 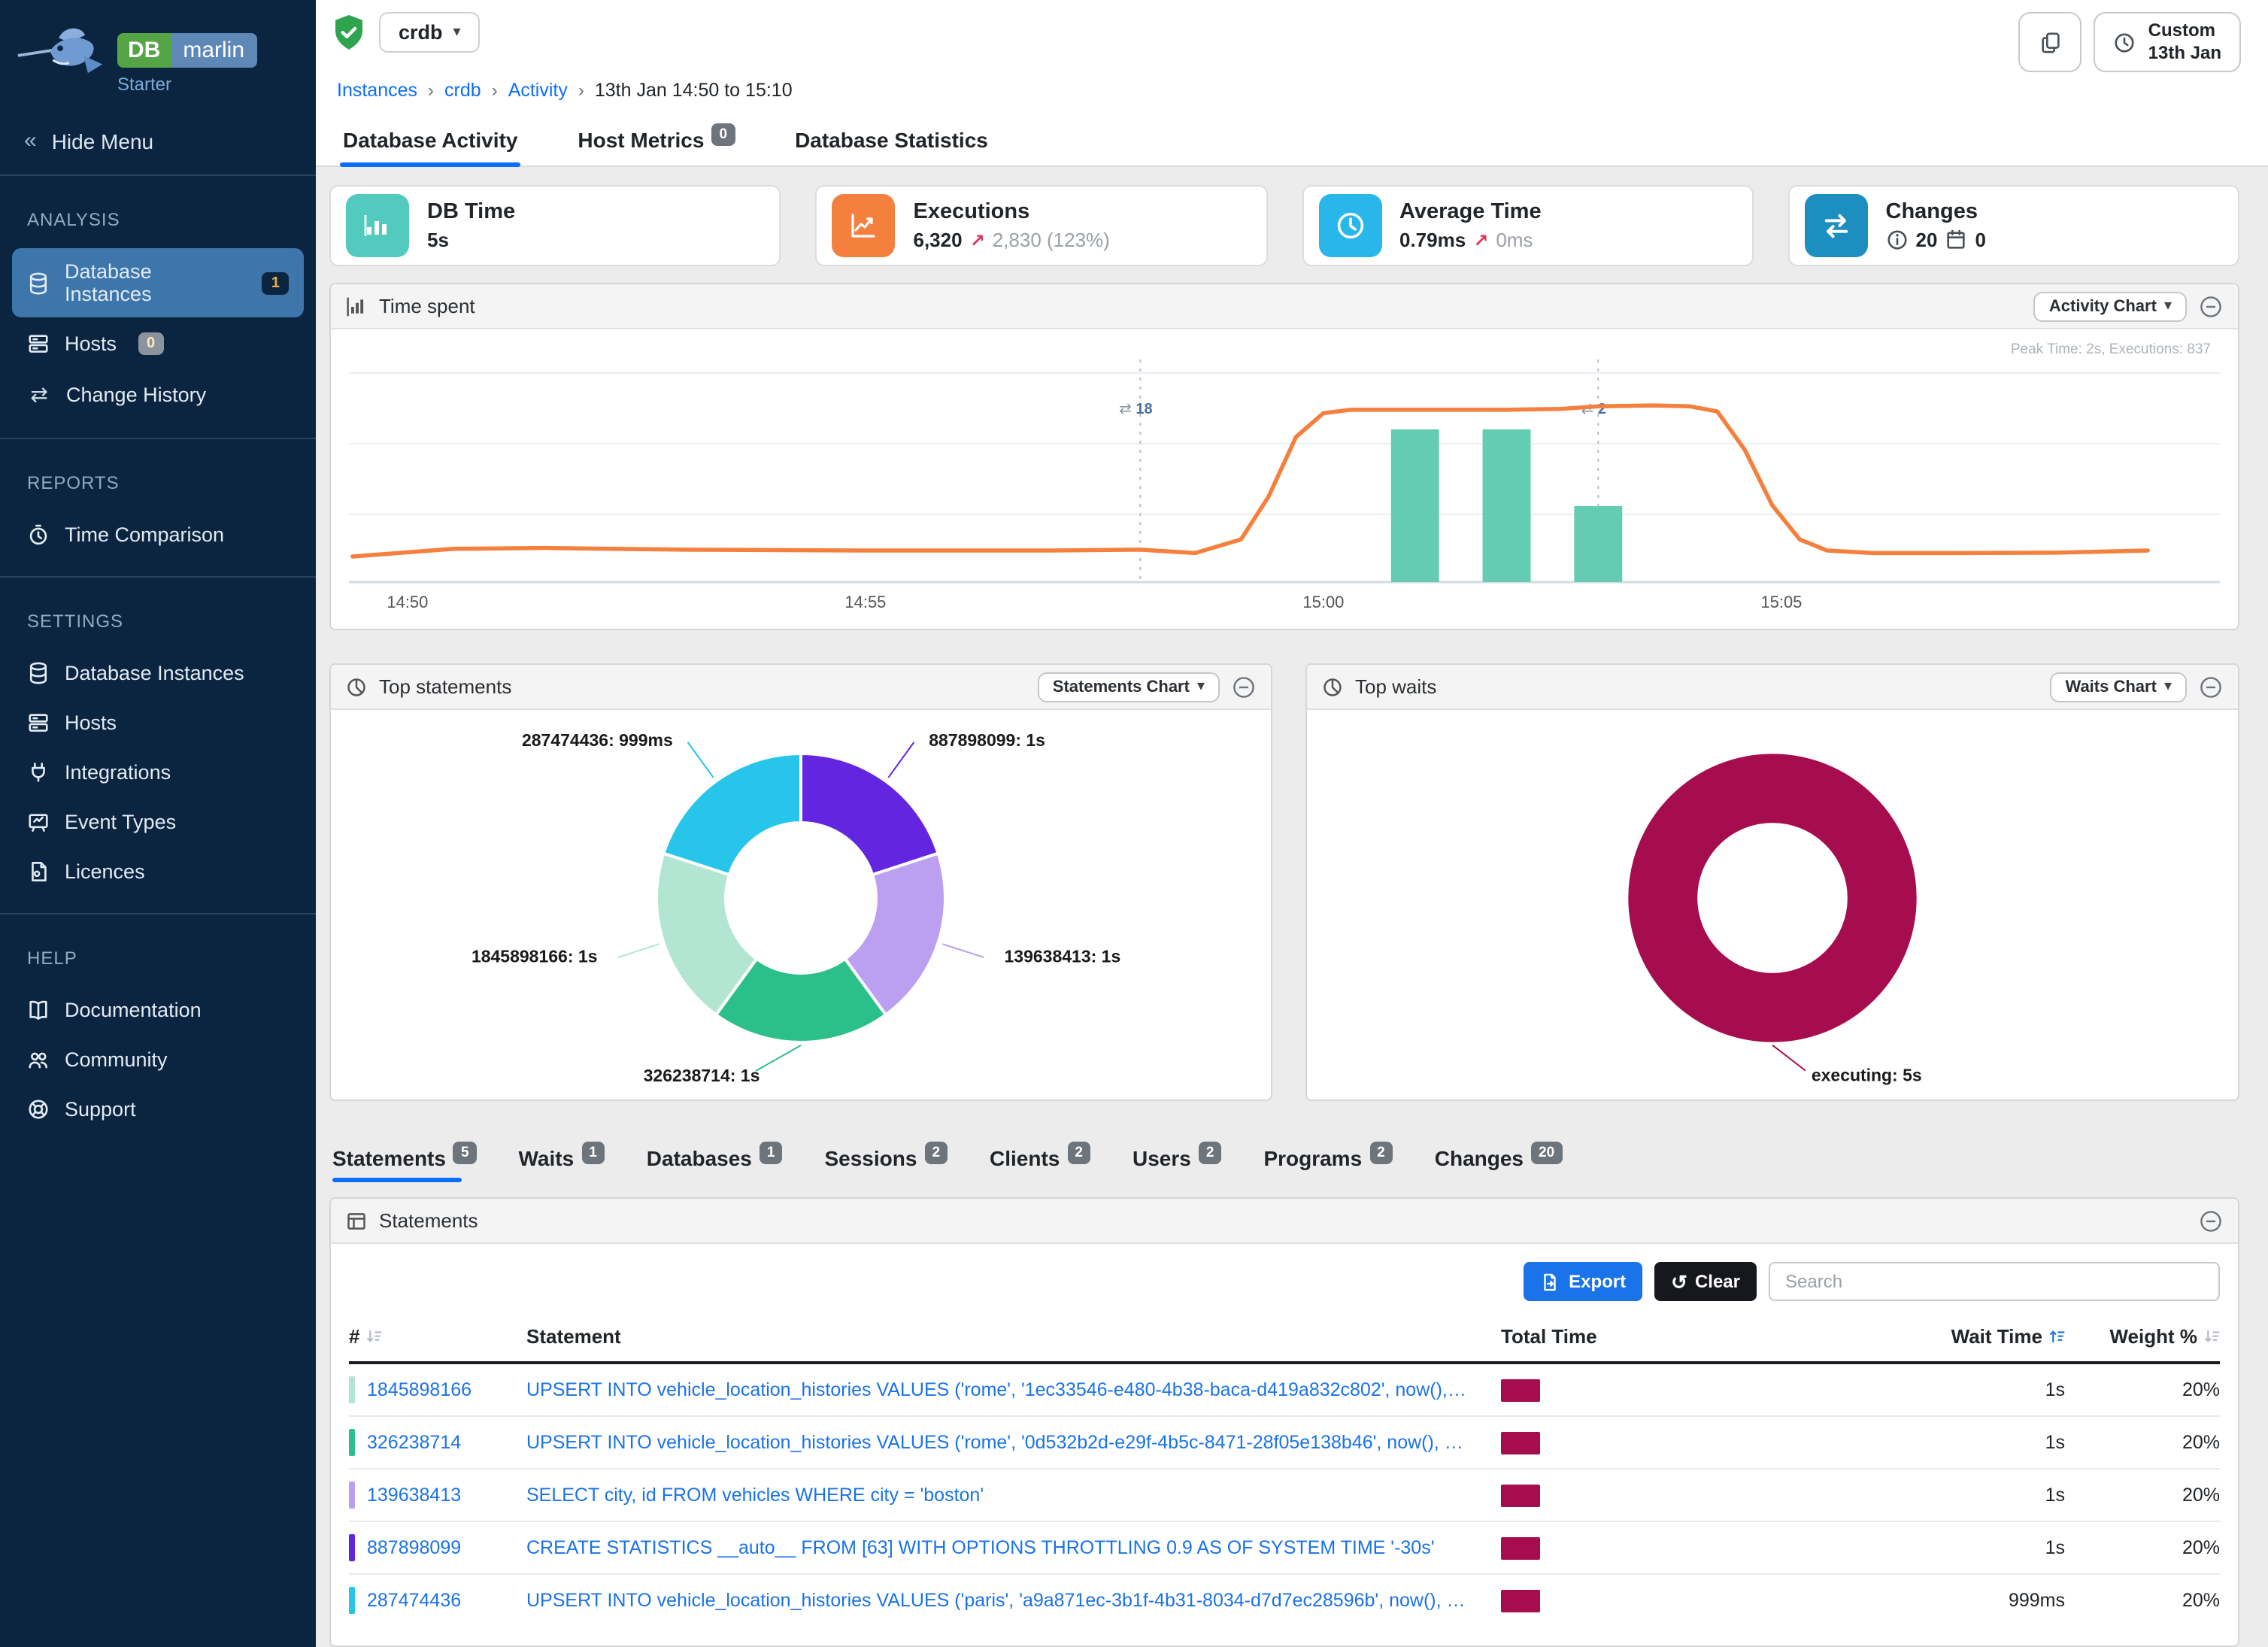 What do you see at coordinates (438, 1495) in the screenshot?
I see `statement-id-link: 139638413` at bounding box center [438, 1495].